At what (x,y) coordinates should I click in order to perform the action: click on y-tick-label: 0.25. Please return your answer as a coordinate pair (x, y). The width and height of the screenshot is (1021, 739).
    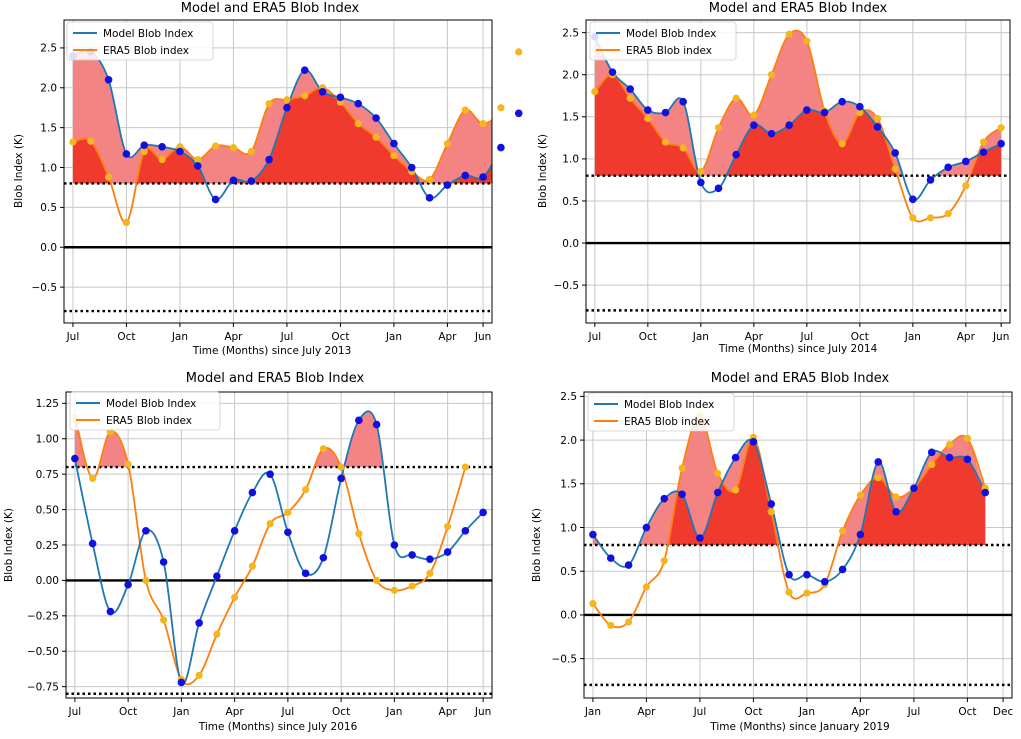
    Looking at the image, I should click on (47, 546).